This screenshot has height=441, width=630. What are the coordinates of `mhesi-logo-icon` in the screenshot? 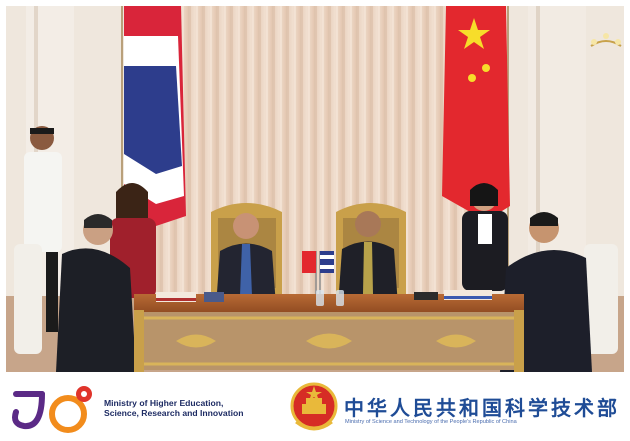 It's located at (52, 409).